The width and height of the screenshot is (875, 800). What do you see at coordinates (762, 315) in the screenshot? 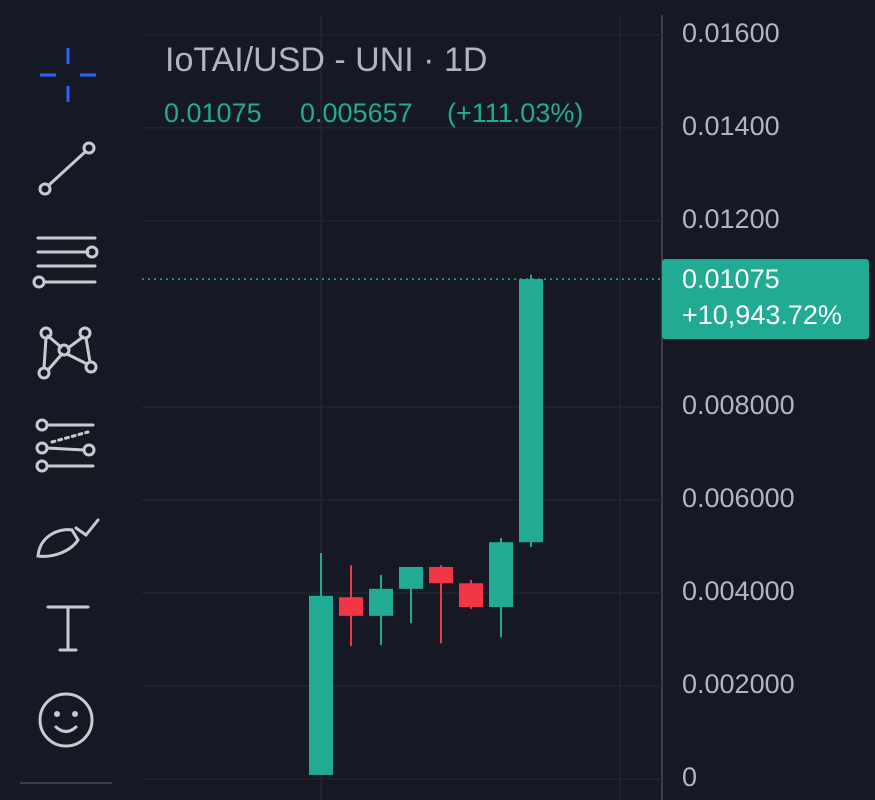
I see `price-tag-change: +10,943.72%` at bounding box center [762, 315].